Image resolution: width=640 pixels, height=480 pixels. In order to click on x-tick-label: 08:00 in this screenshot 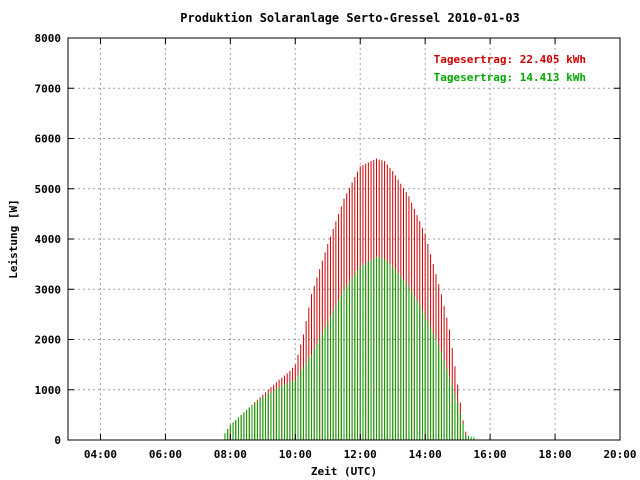, I will do `click(230, 454)`.